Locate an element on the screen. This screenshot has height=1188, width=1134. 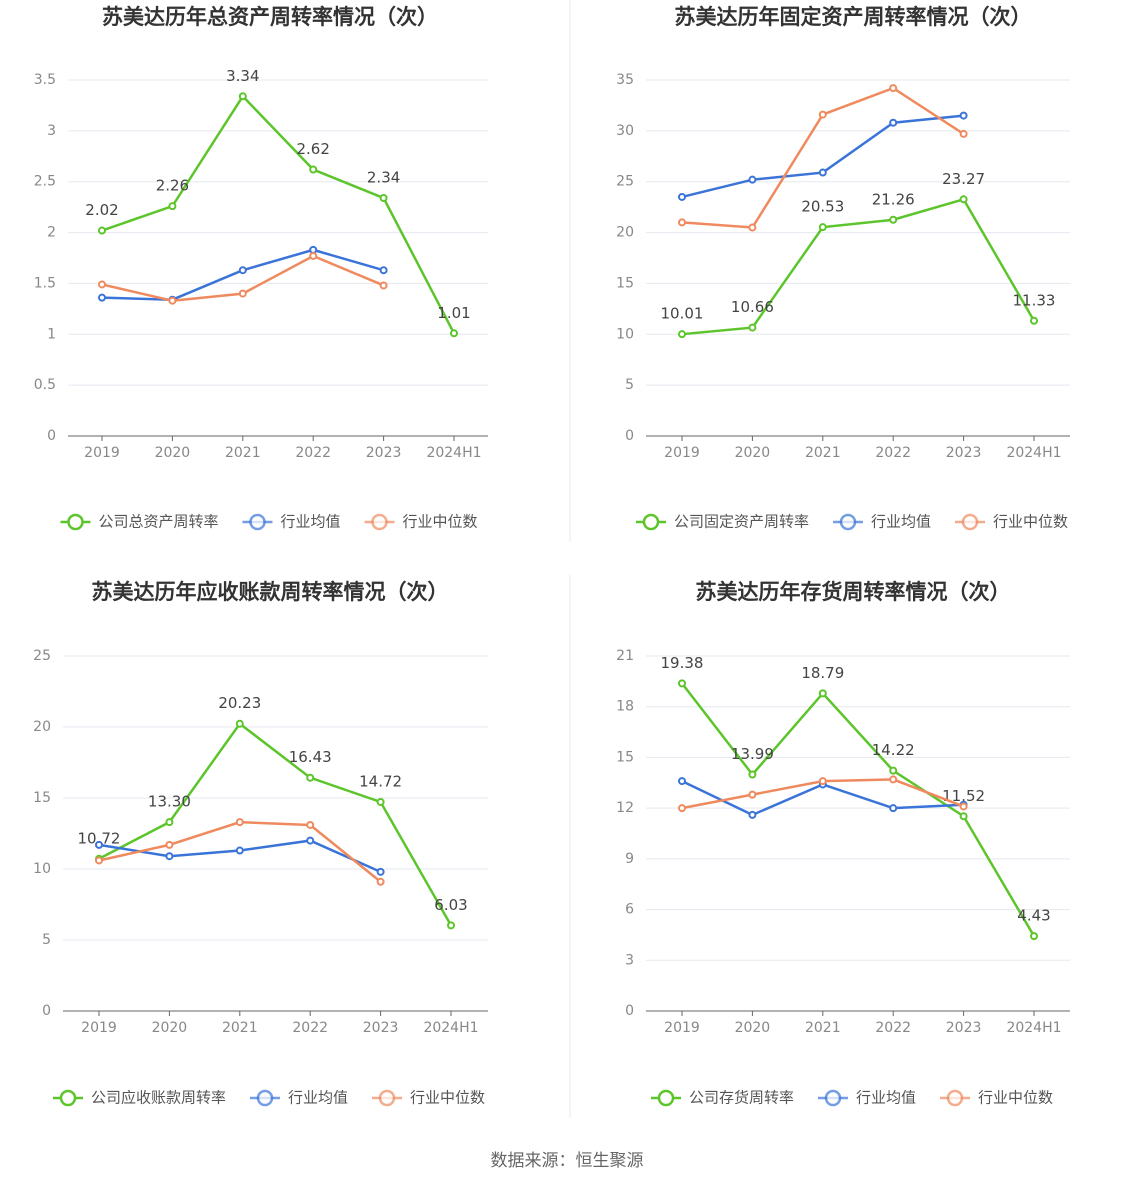
chart-title: 苏美达历年固定资产周转率情况（次） is located at coordinates (853, 17).